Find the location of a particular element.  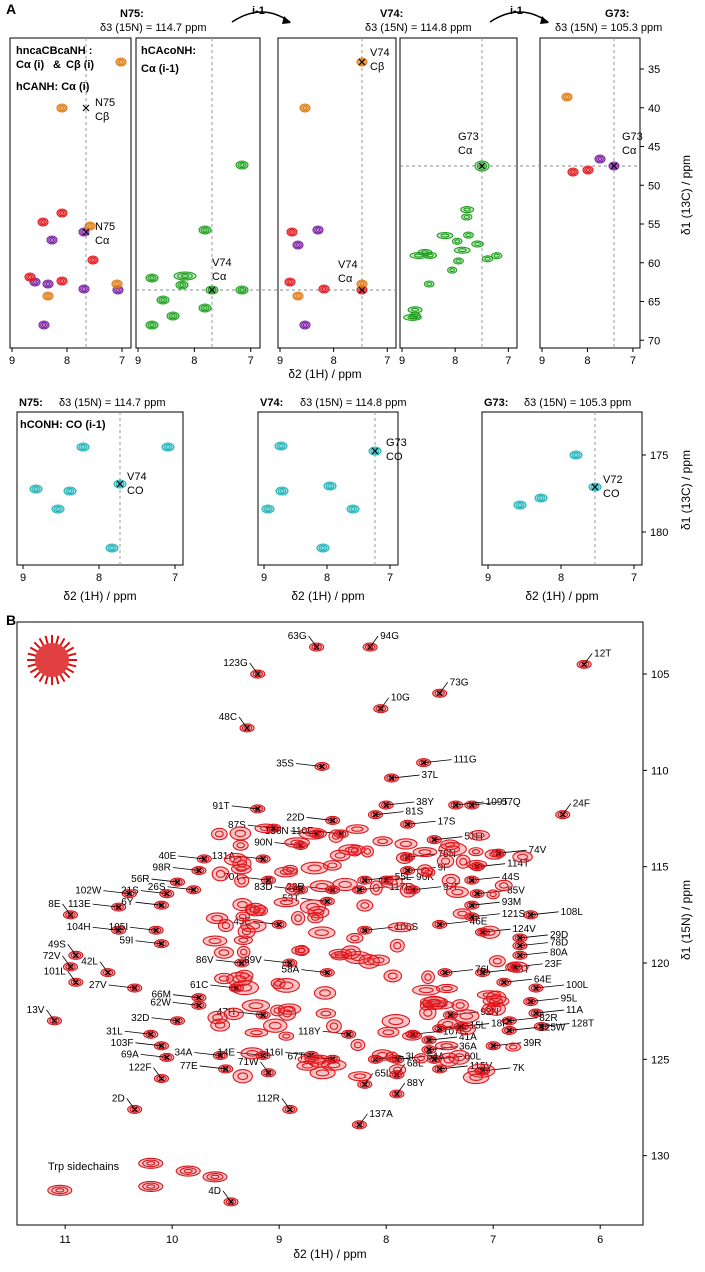

peak-label: 81S is located at coordinates (414, 812).